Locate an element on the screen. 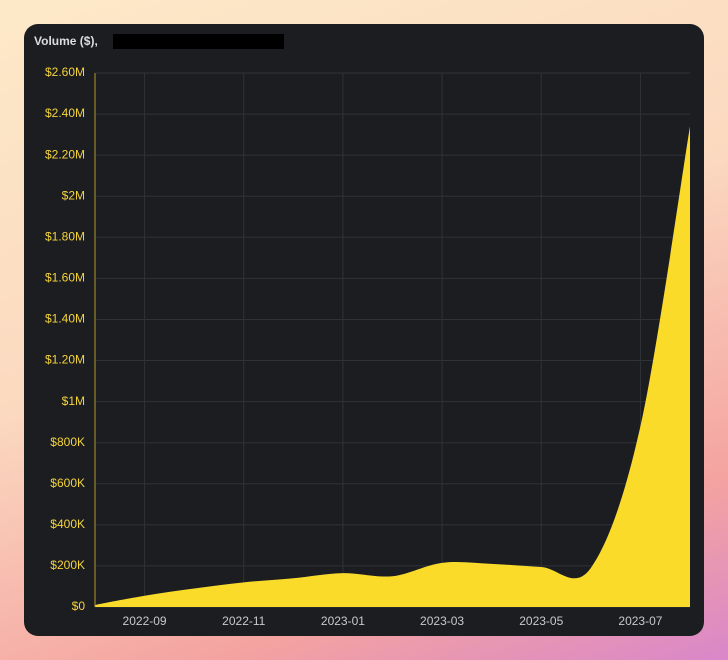 Image resolution: width=728 pixels, height=660 pixels. redaction is located at coordinates (198, 41).